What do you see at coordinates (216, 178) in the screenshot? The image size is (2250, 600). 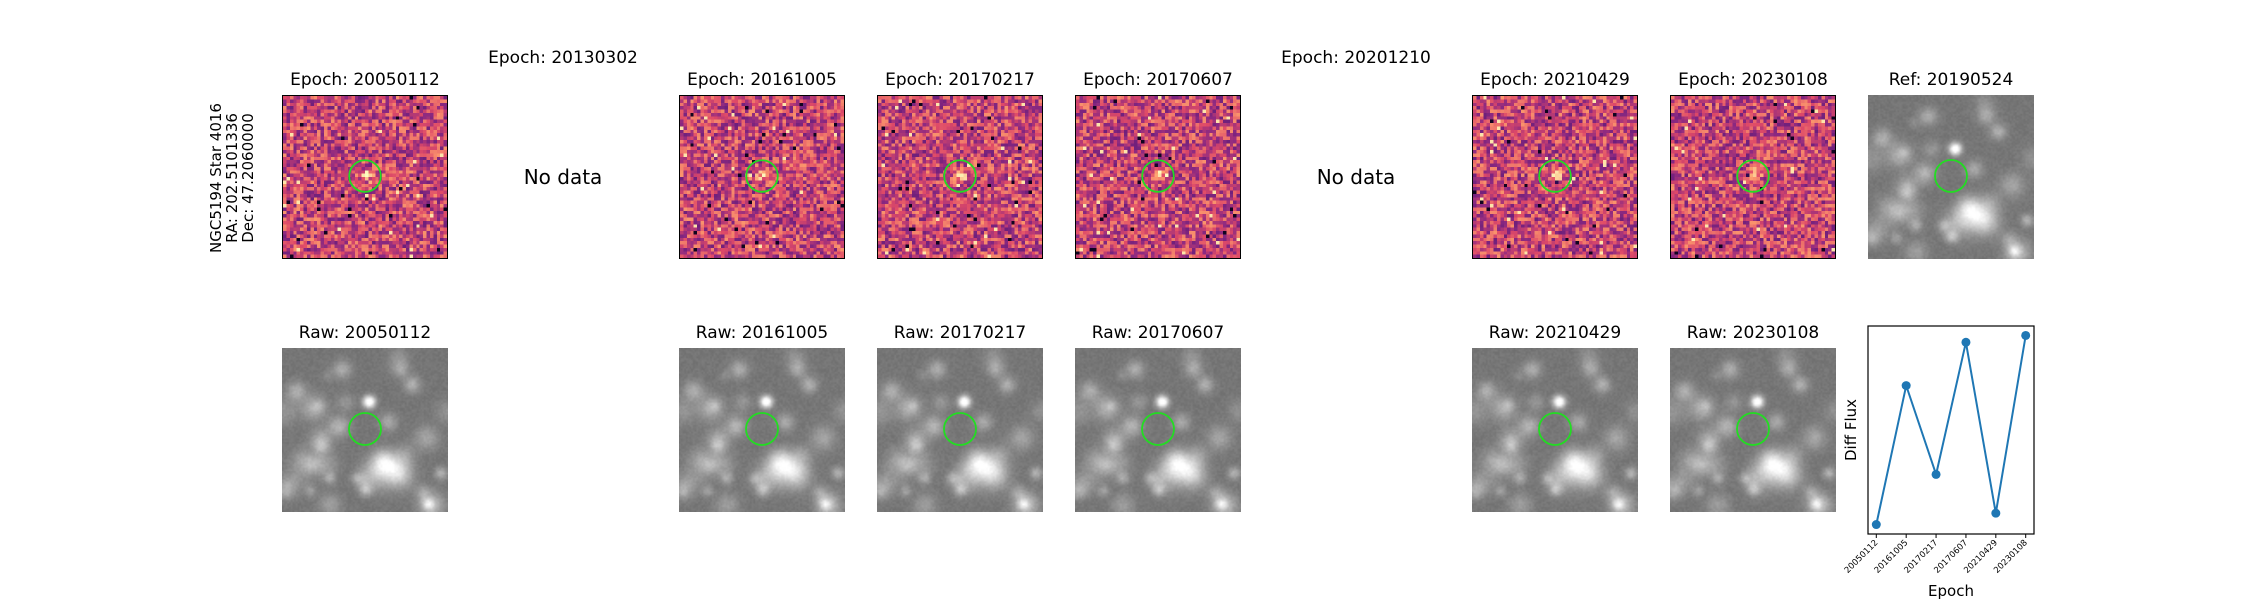 I see `star-name: NGC5194 Star 4016` at bounding box center [216, 178].